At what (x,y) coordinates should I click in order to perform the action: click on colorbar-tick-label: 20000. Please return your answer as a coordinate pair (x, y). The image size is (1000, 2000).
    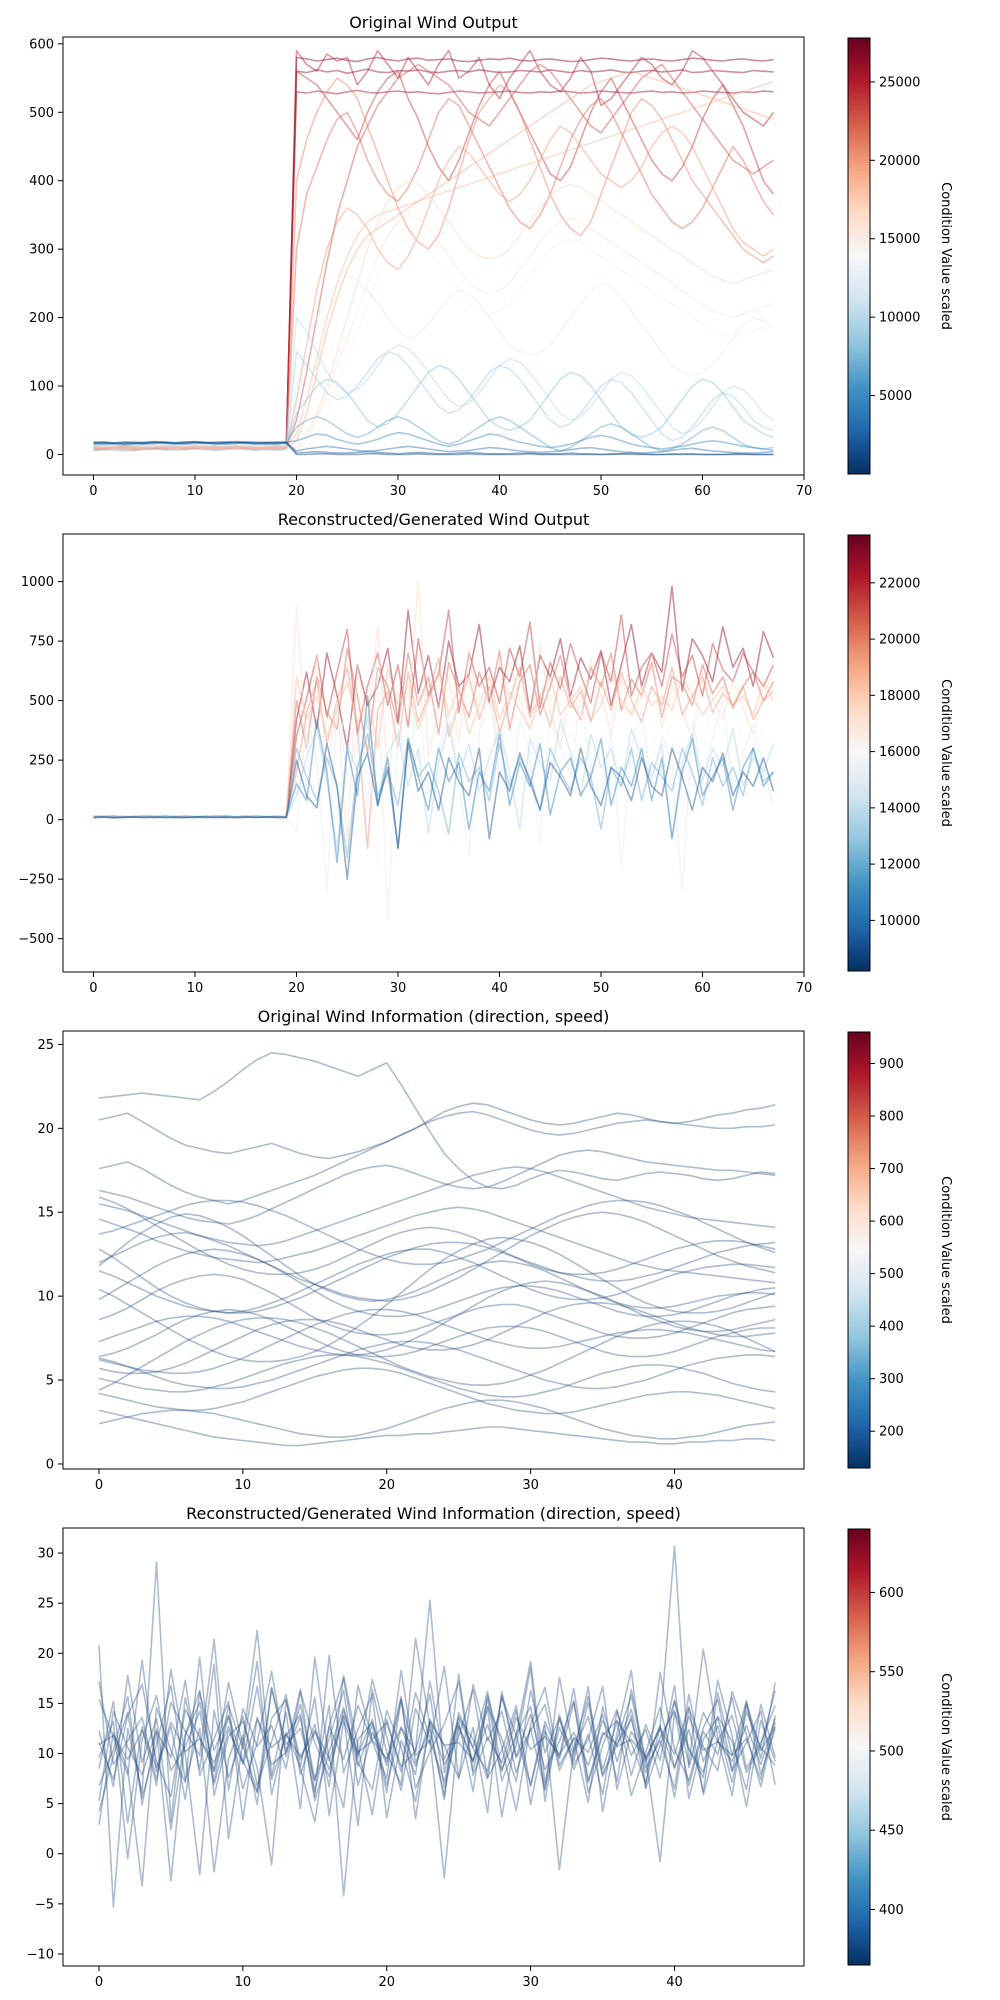
    Looking at the image, I should click on (899, 640).